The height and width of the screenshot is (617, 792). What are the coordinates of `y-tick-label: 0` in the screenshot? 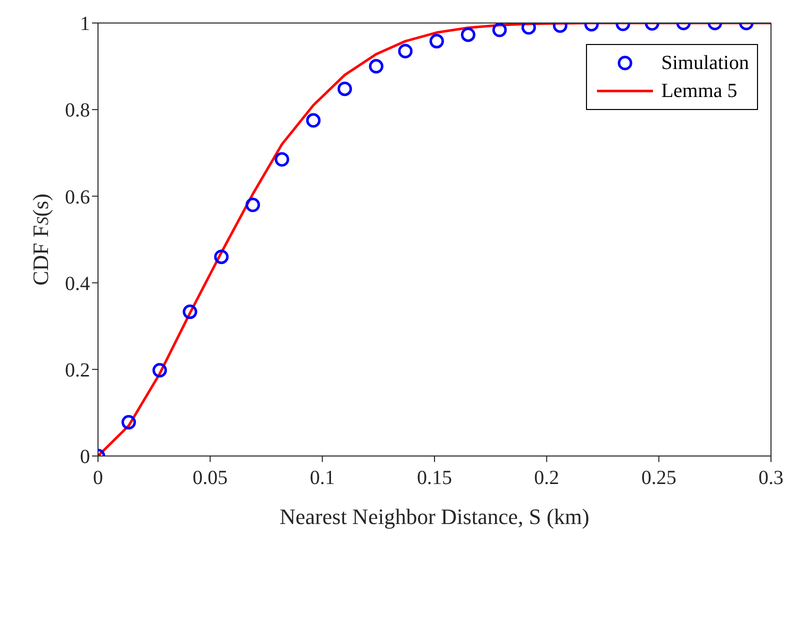 It's located at (85, 457).